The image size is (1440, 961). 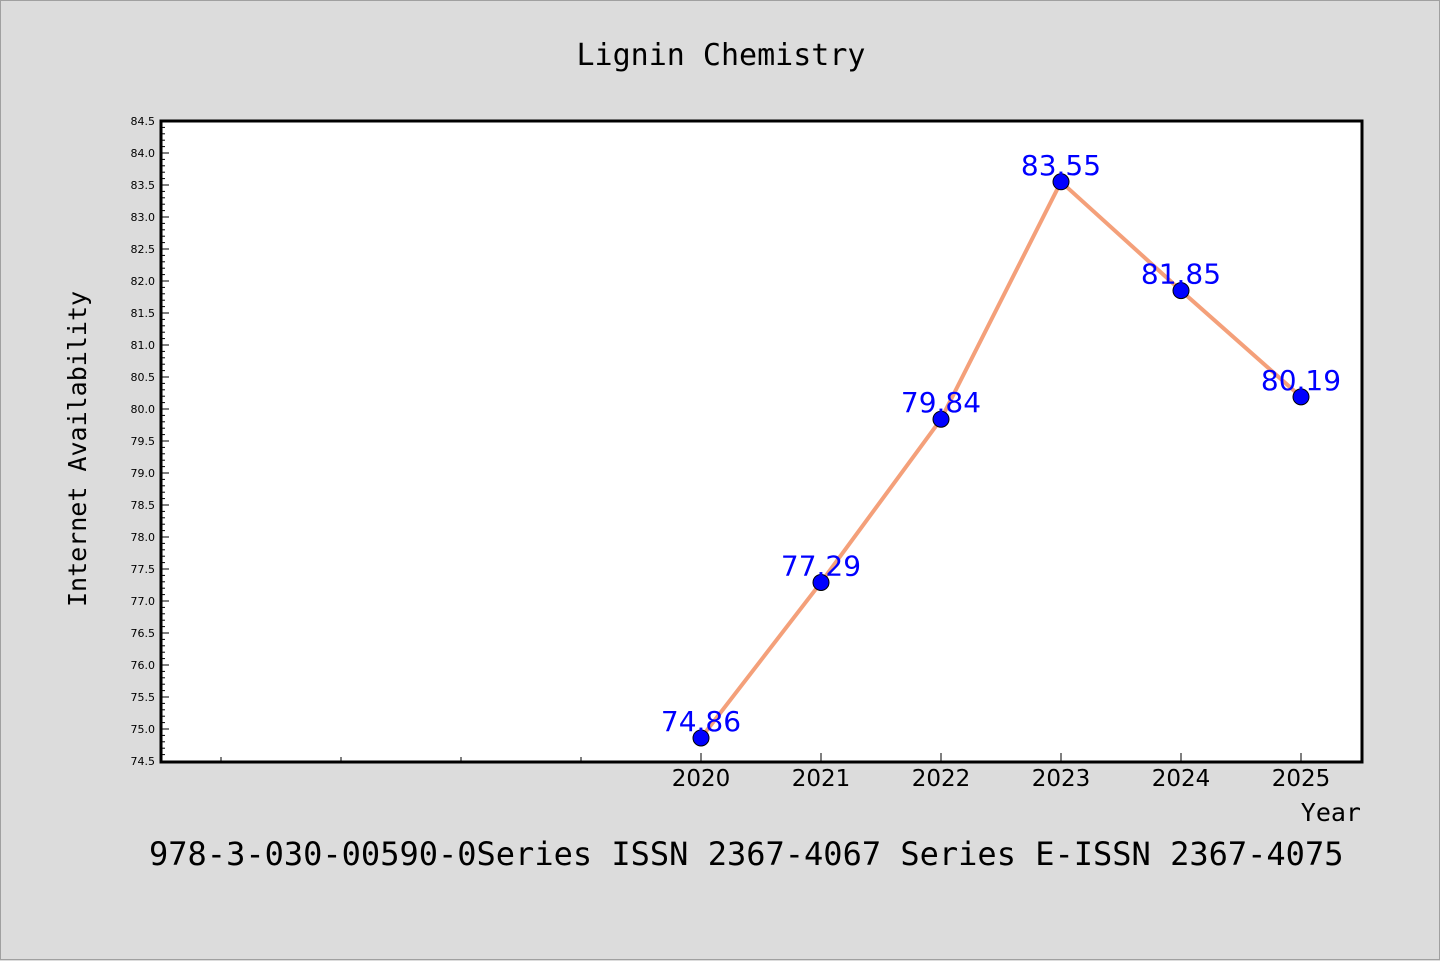 I want to click on x-tick-label: 2025, so click(x=1301, y=779).